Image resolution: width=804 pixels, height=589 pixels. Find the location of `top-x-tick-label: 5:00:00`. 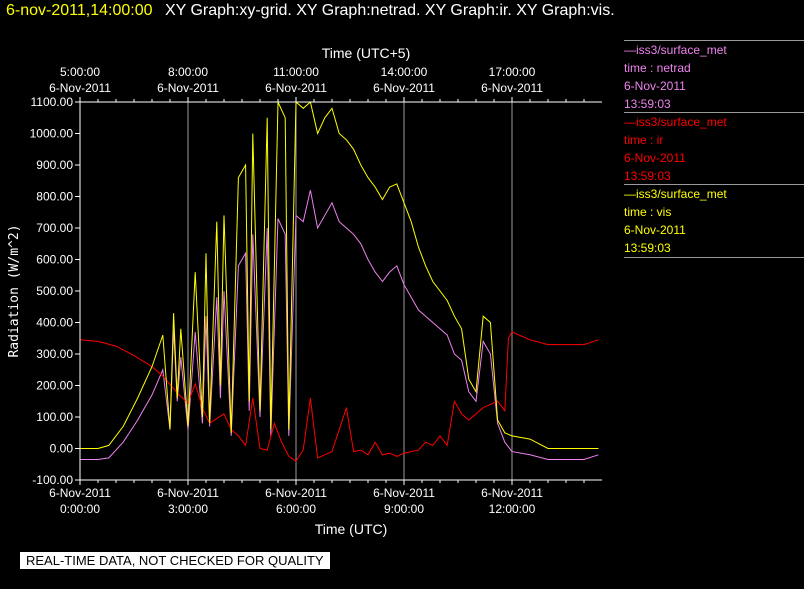

top-x-tick-label: 5:00:00 is located at coordinates (80, 72).